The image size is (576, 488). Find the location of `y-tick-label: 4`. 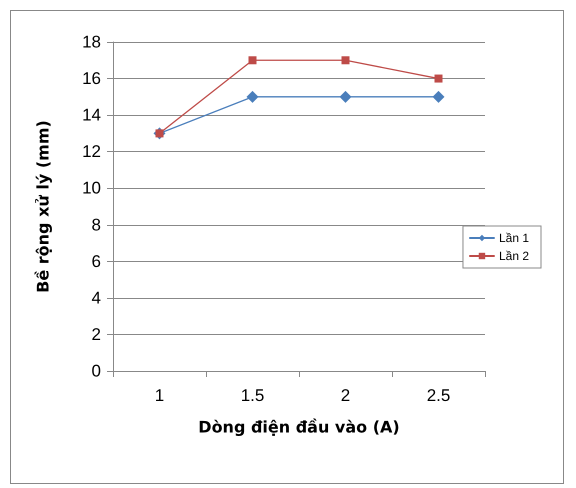

y-tick-label: 4 is located at coordinates (96, 298).